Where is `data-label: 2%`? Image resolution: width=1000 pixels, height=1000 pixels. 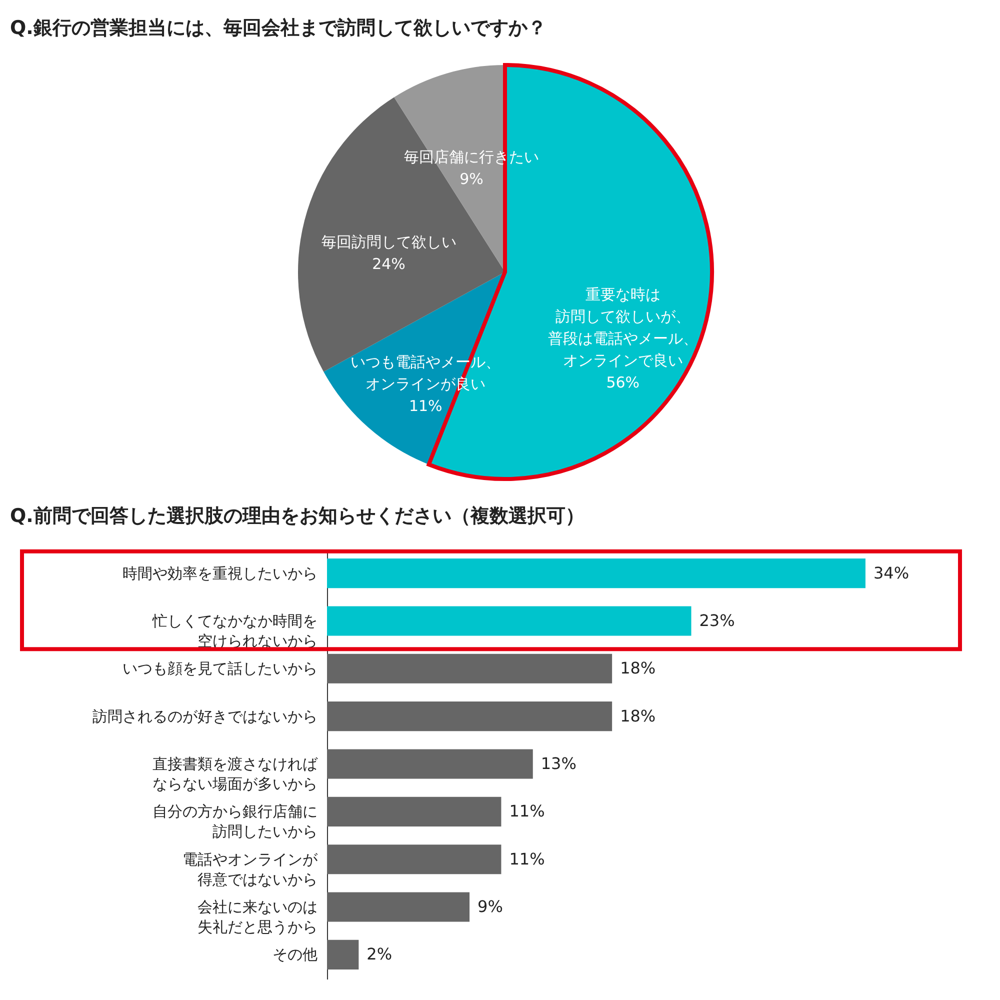 data-label: 2% is located at coordinates (379, 954).